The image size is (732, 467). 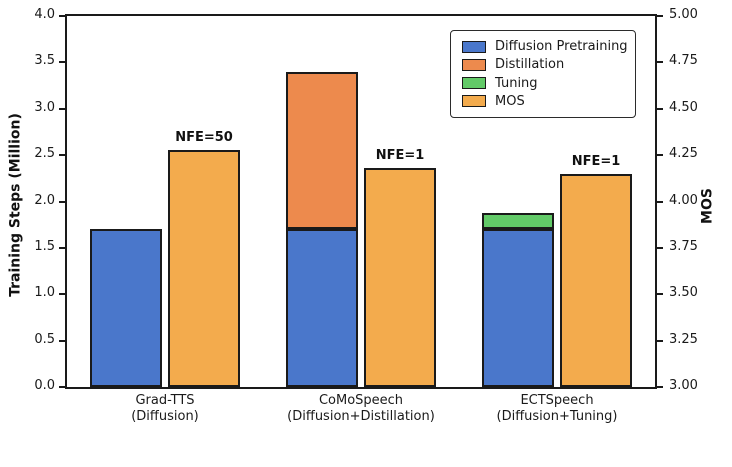 I want to click on right-y-tick-label: 4.25, so click(x=683, y=154).